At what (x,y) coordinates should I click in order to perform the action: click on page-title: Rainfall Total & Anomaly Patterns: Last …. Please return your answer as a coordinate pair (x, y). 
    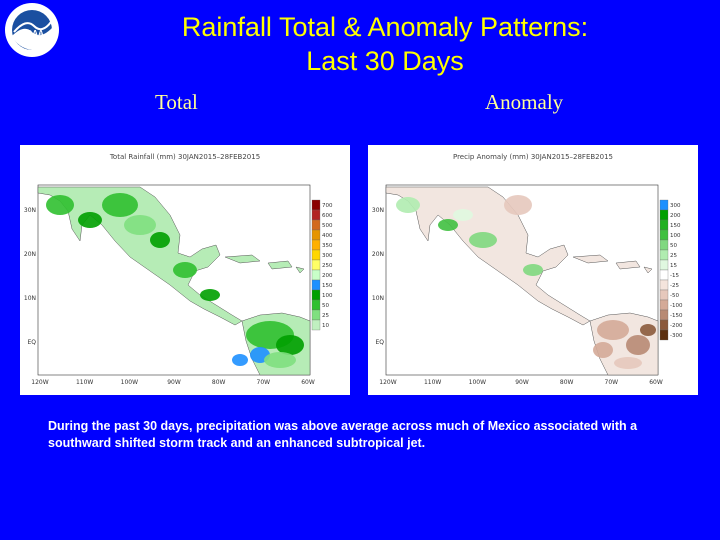
    Looking at the image, I should click on (385, 44).